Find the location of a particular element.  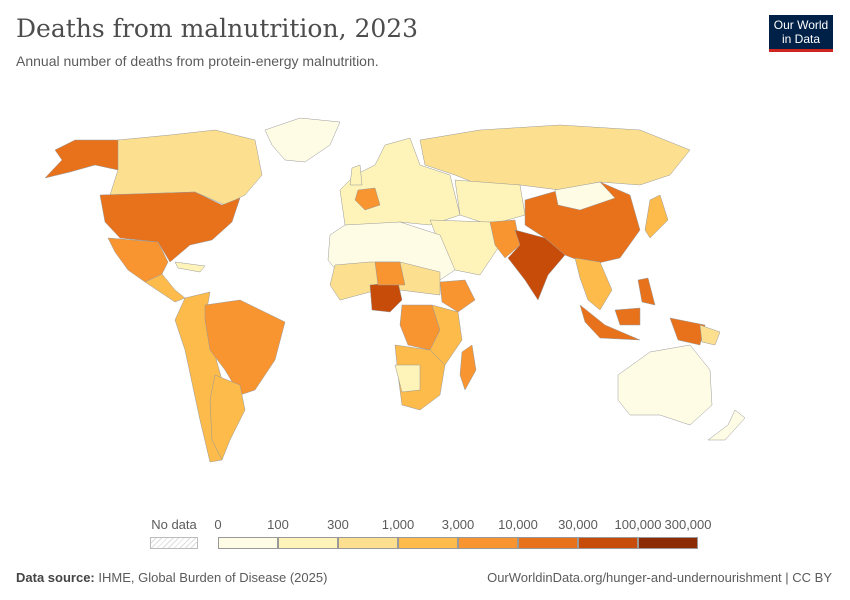

logo-line-2: in Data is located at coordinates (801, 39).